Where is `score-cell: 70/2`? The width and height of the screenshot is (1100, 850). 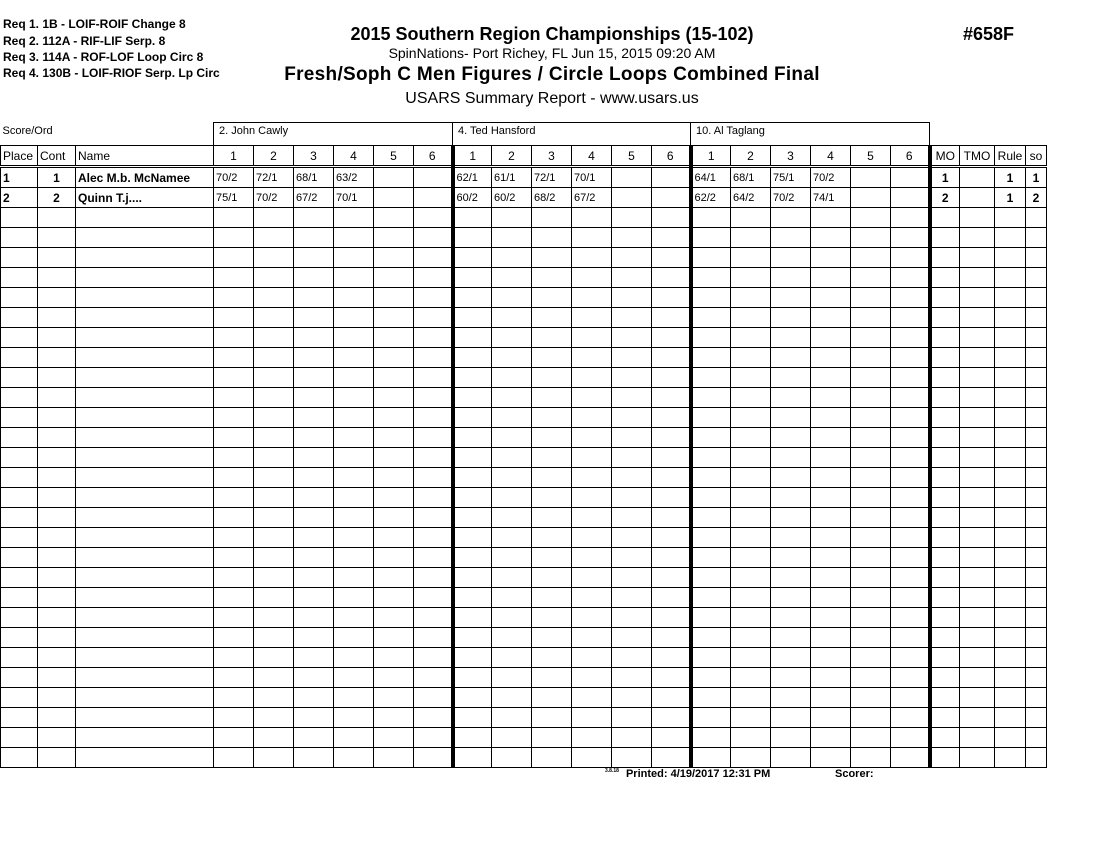
score-cell: 70/2 is located at coordinates (273, 197).